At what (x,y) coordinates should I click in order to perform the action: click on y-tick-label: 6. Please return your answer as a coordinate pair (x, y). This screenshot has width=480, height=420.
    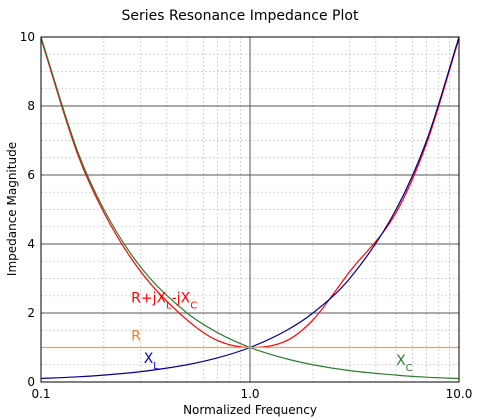
    Looking at the image, I should click on (31, 175).